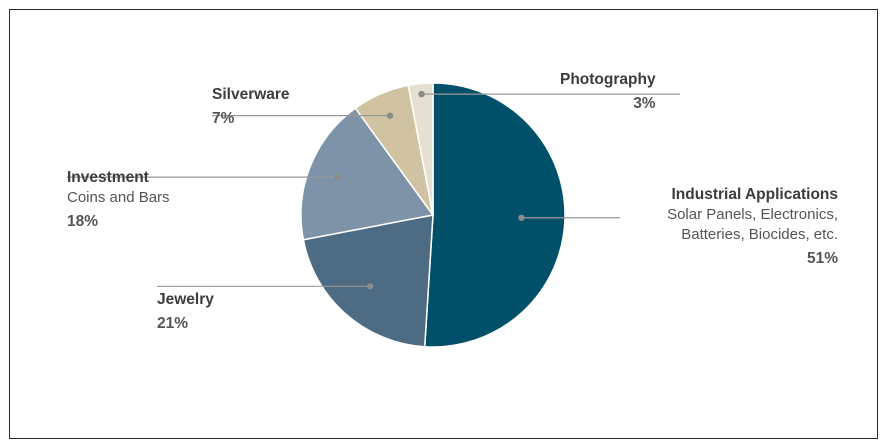 The width and height of the screenshot is (887, 448). I want to click on pie-slice-photography, so click(420, 149).